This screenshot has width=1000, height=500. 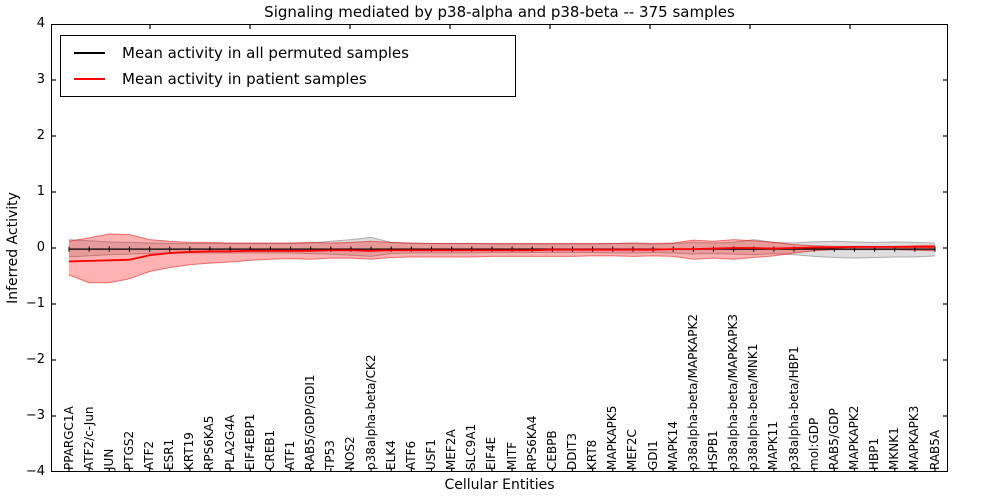 I want to click on x-axis-label: Cellular Entities, so click(x=499, y=485).